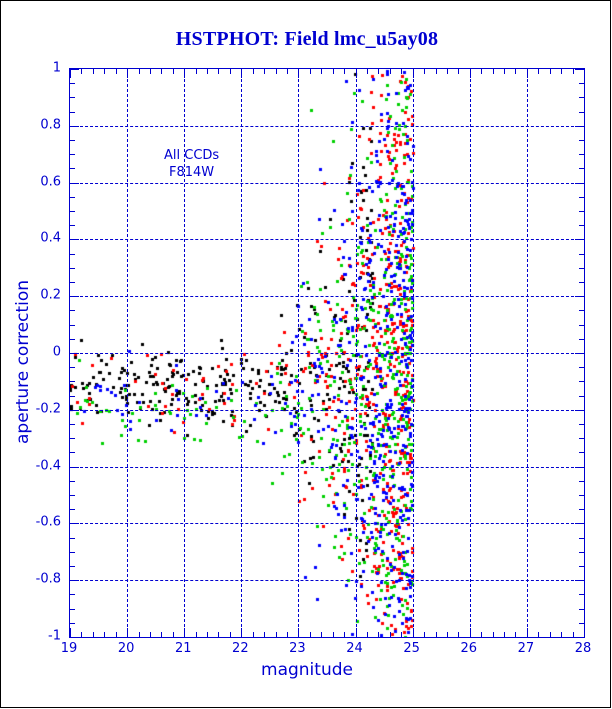 Image resolution: width=612 pixels, height=709 pixels. What do you see at coordinates (48, 522) in the screenshot?
I see `y-tick-label: -0.6` at bounding box center [48, 522].